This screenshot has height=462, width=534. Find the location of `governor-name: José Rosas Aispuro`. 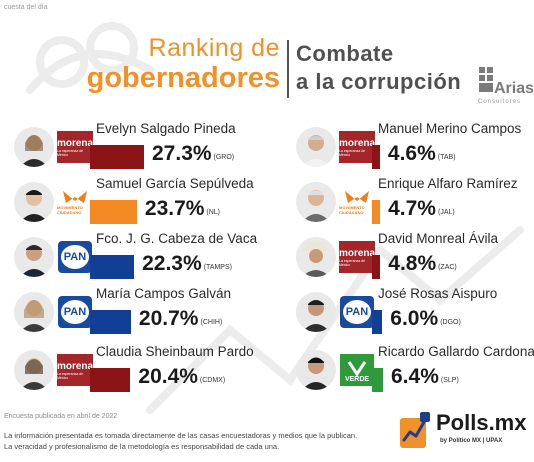

governor-name: José Rosas Aispuro is located at coordinates (438, 293).